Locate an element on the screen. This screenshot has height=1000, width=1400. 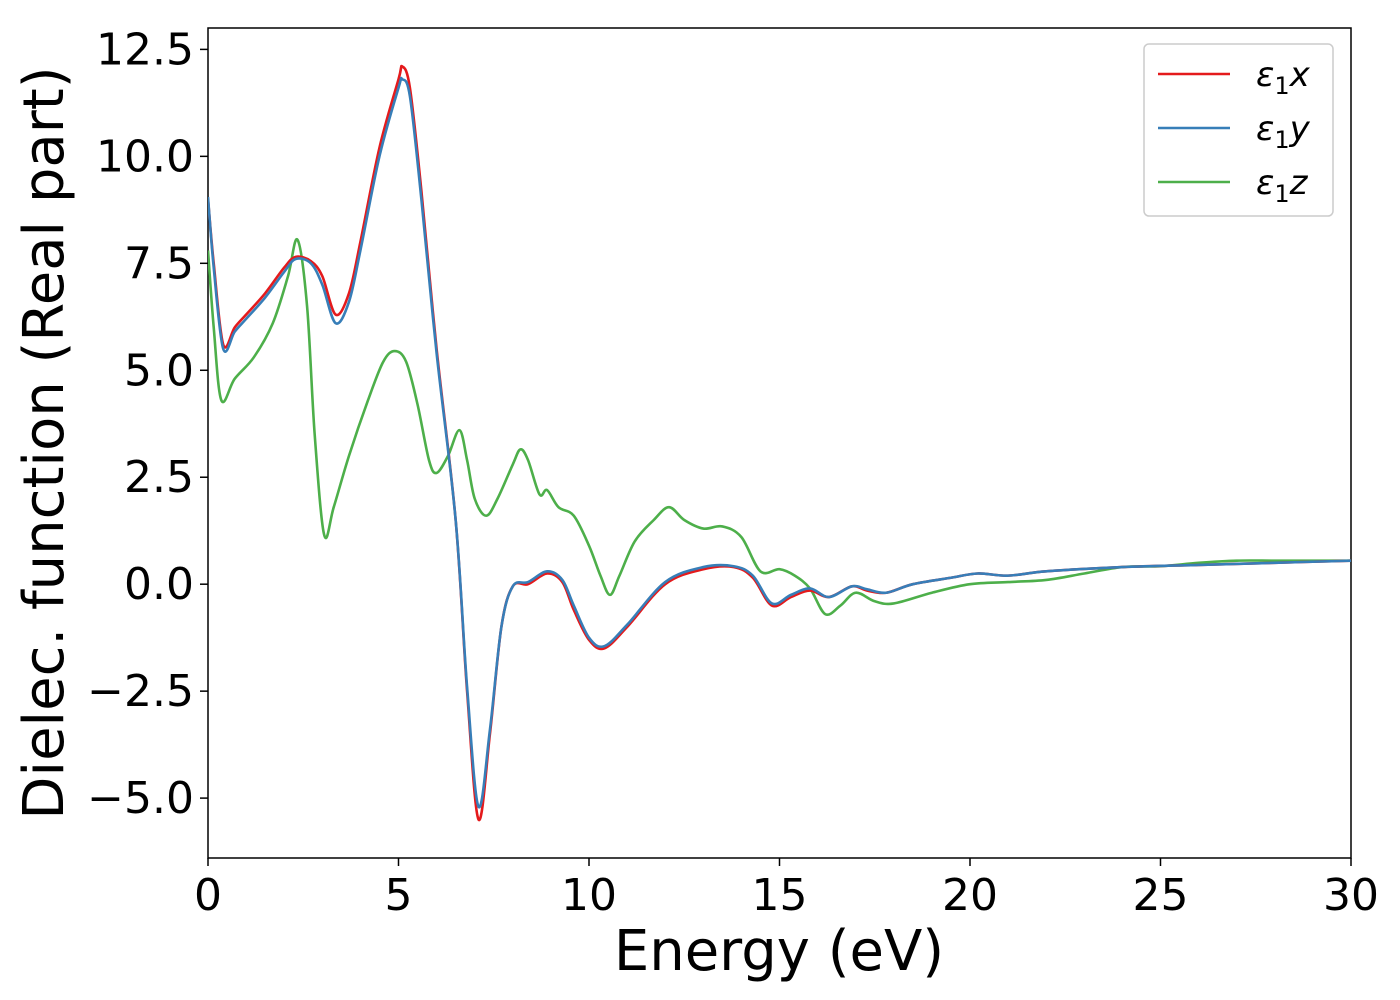
legend-component: y is located at coordinates (1300, 129).